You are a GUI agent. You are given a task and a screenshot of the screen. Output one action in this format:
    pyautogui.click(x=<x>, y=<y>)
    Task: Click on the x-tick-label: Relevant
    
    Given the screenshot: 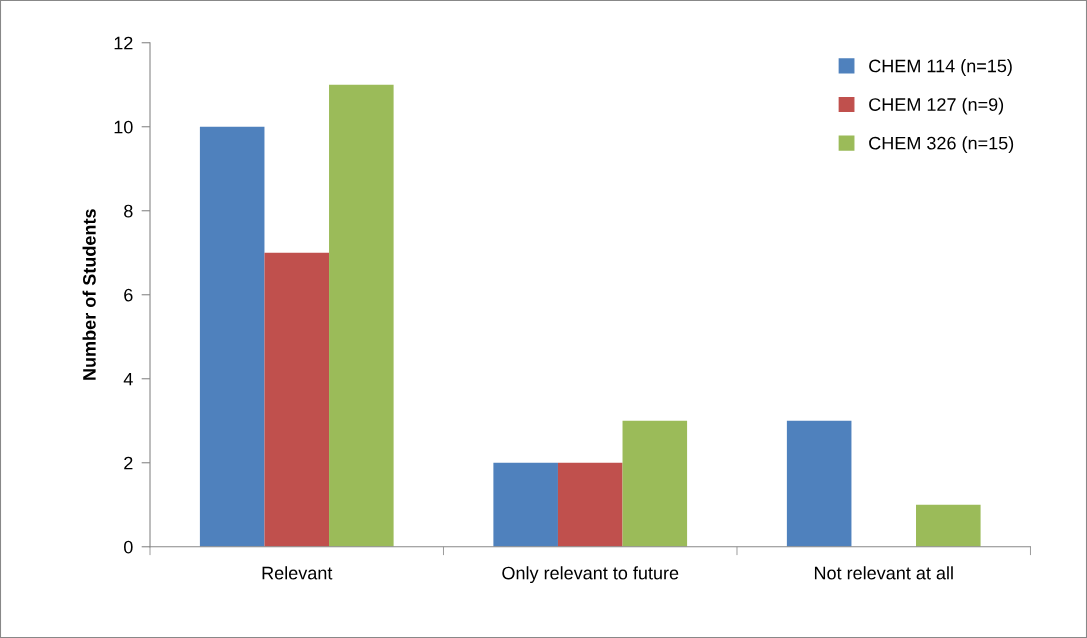 What is the action you would take?
    pyautogui.click(x=297, y=573)
    